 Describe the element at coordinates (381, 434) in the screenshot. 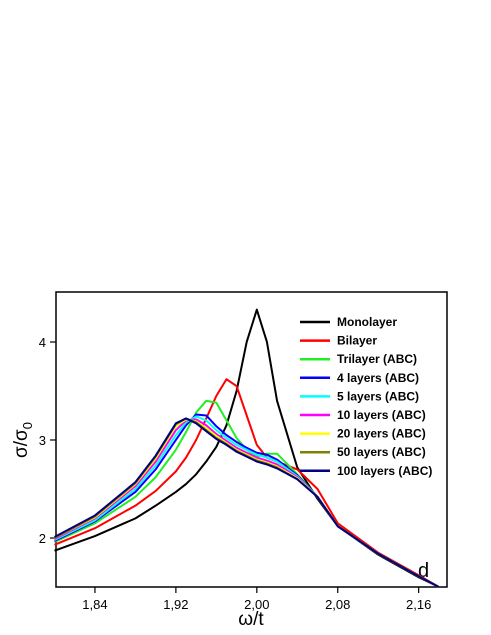

I see `legend-label: 20 layers (ABC)` at that location.